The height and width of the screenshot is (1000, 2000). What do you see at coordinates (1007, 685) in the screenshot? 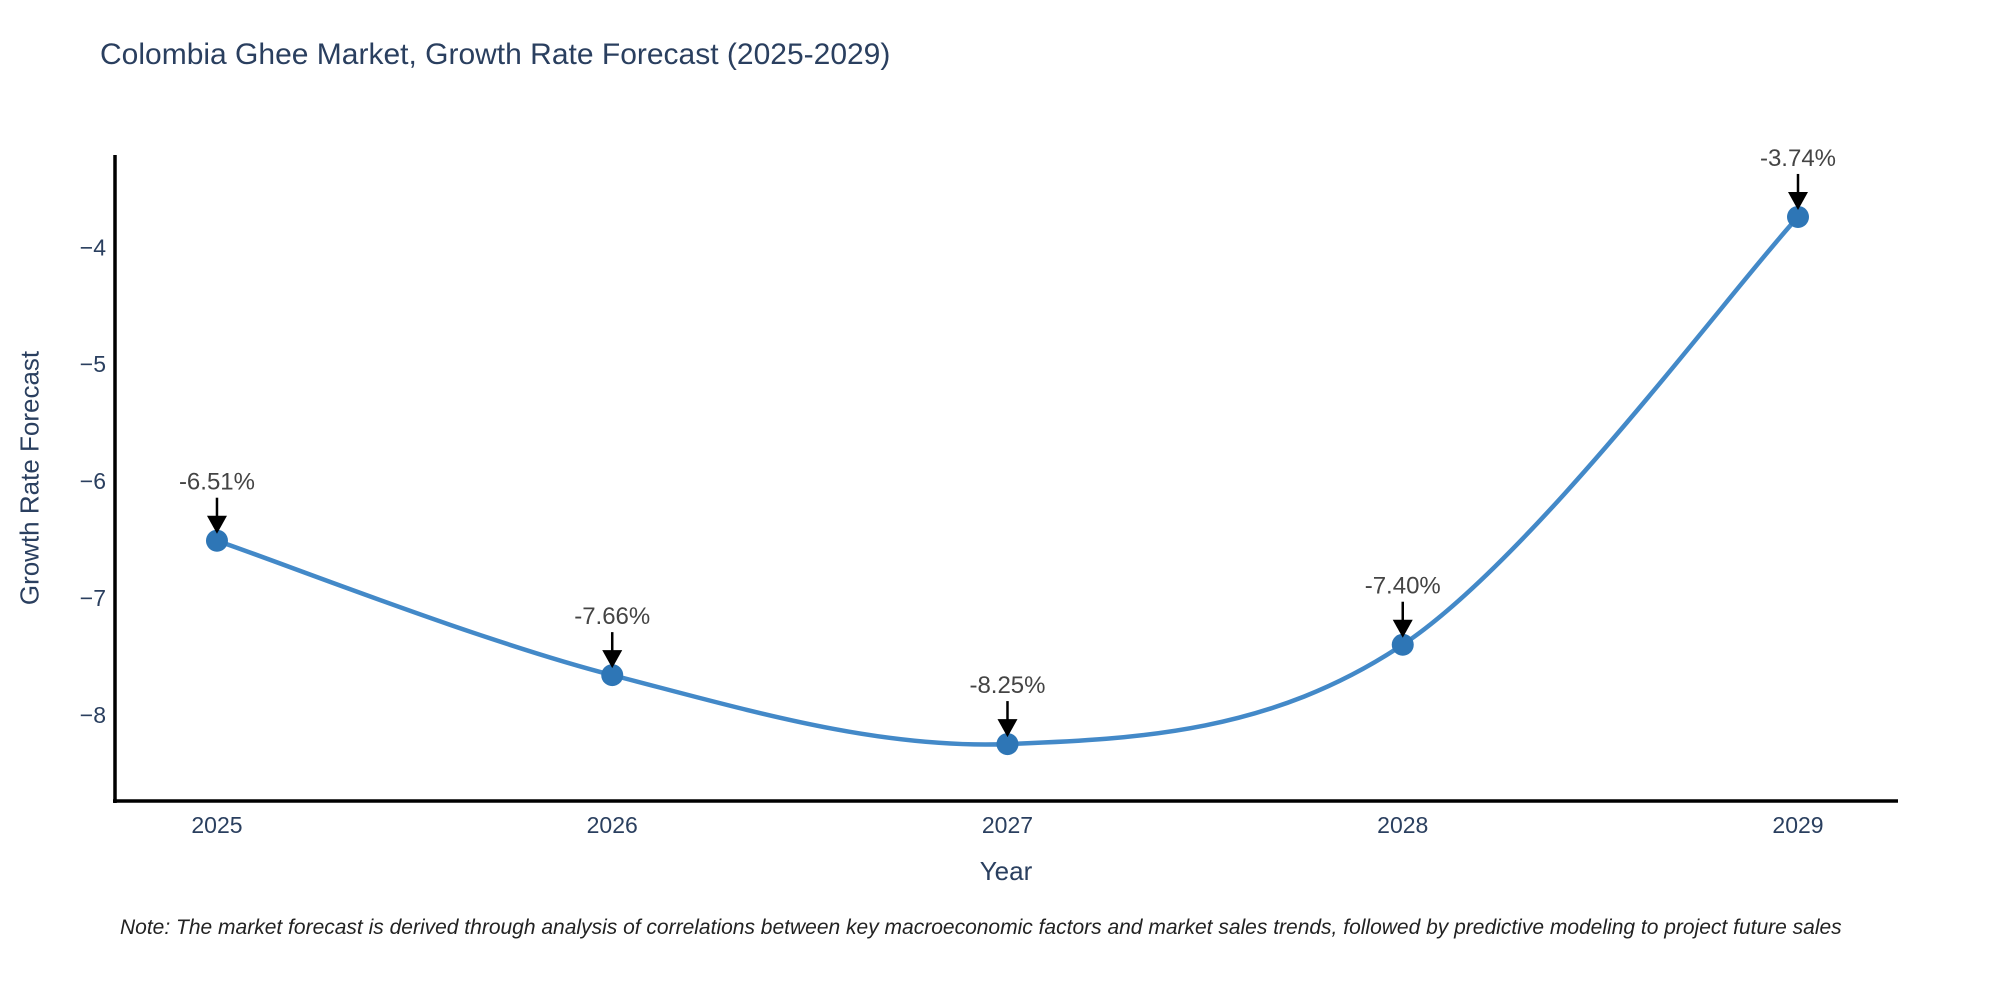
I see `annotation-label-2027: -8.25%` at bounding box center [1007, 685].